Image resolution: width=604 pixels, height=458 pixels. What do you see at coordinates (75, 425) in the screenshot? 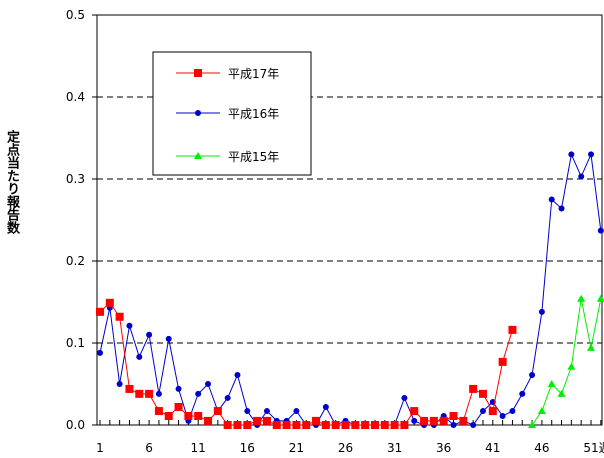
I see `y-tick-label: 0.0` at bounding box center [75, 425].